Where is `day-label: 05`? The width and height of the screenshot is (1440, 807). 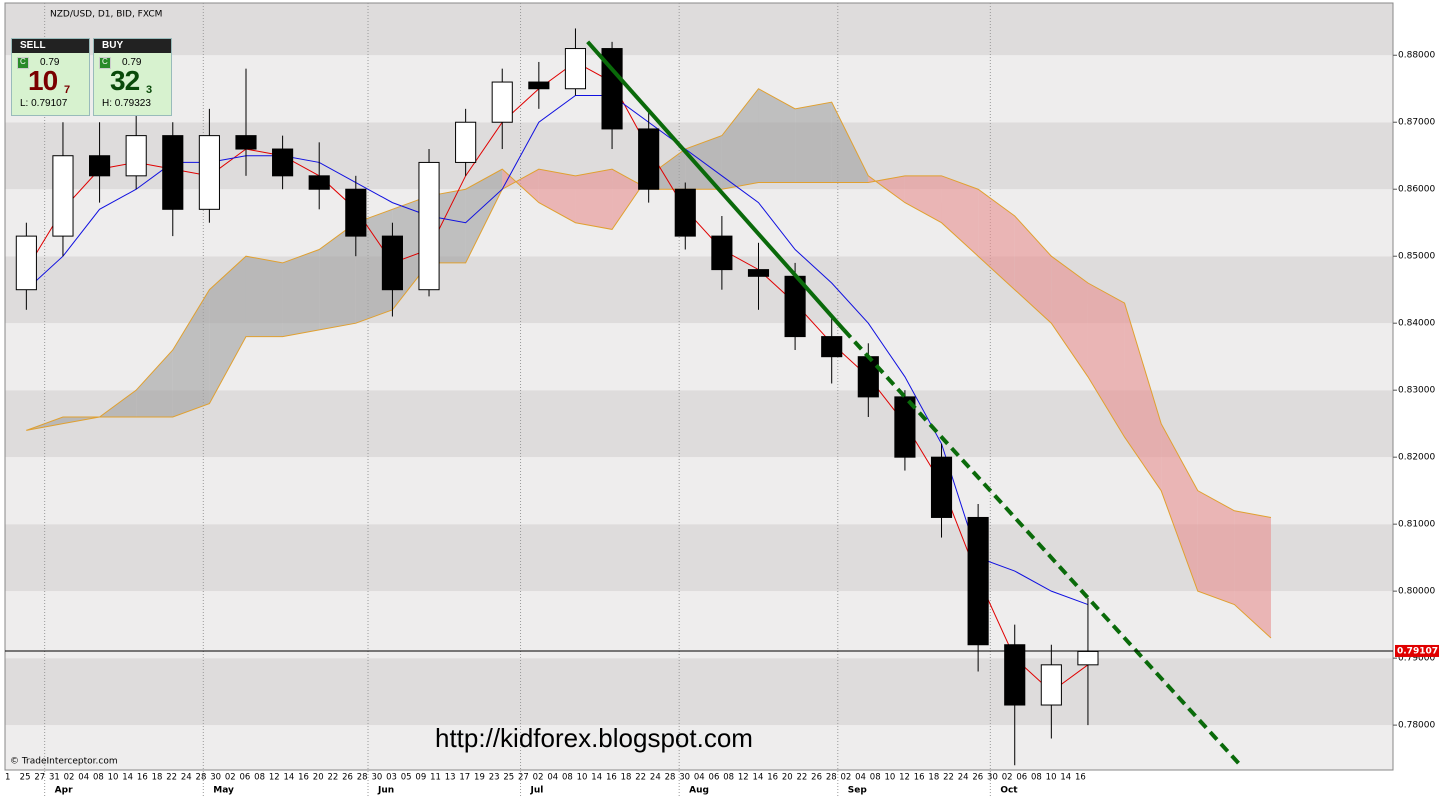 day-label: 05 is located at coordinates (406, 778).